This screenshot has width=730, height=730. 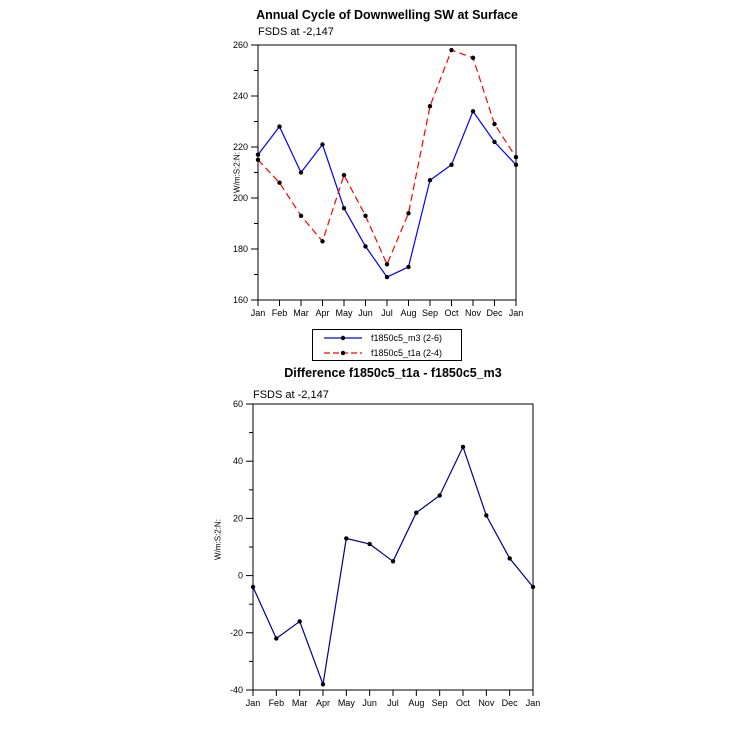 What do you see at coordinates (238, 518) in the screenshot?
I see `svg-text: 20` at bounding box center [238, 518].